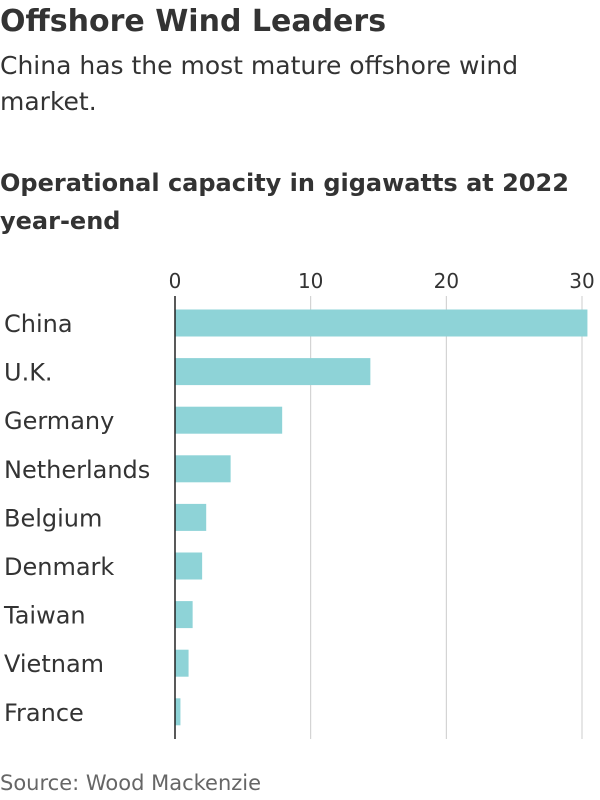  Describe the element at coordinates (44, 616) in the screenshot. I see `category-label-taiwan: Taiwan` at that location.